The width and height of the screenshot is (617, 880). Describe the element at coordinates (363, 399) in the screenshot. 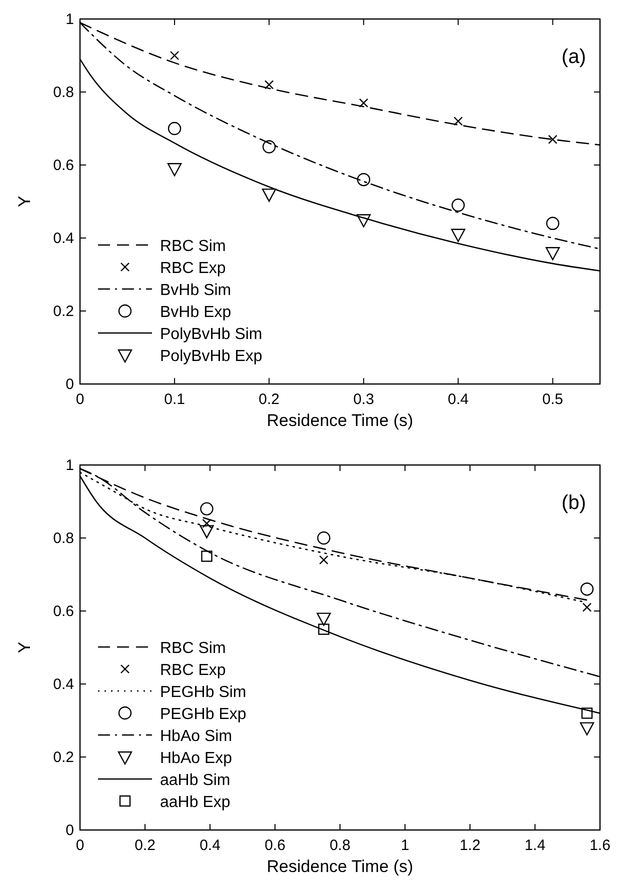

I see `x-tick-label: 0.3` at that location.